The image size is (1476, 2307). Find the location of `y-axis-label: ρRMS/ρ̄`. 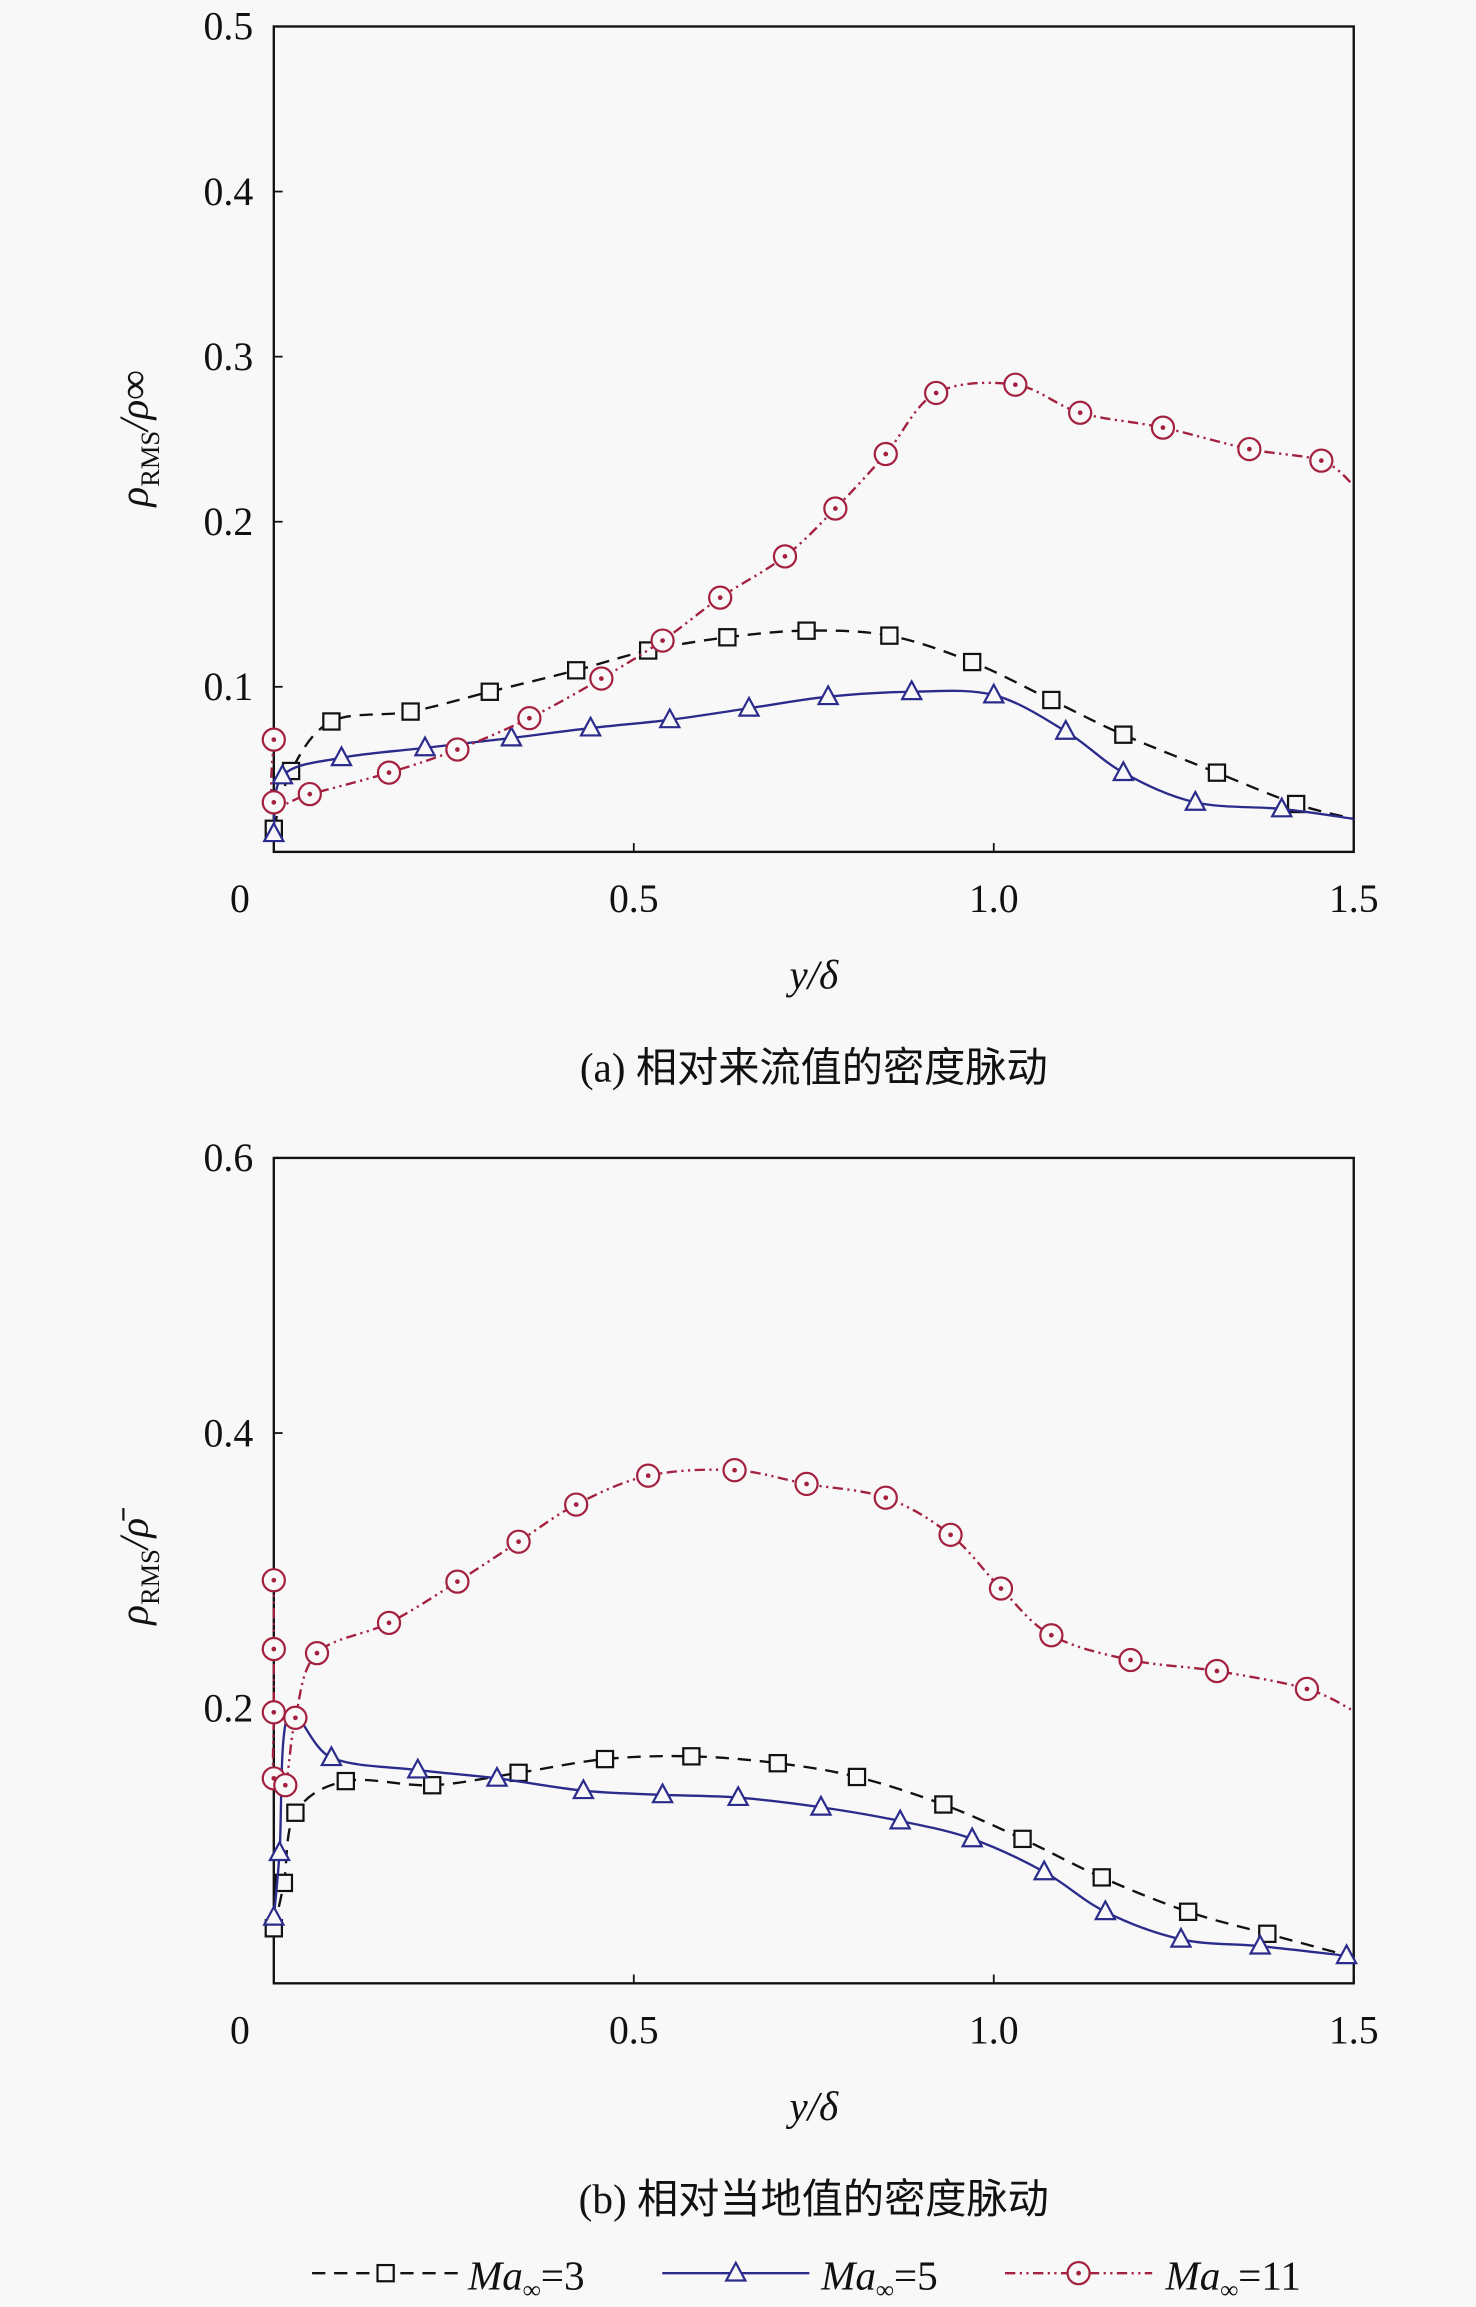

y-axis-label: ρRMS/ρ̄ is located at coordinates (137, 1567).